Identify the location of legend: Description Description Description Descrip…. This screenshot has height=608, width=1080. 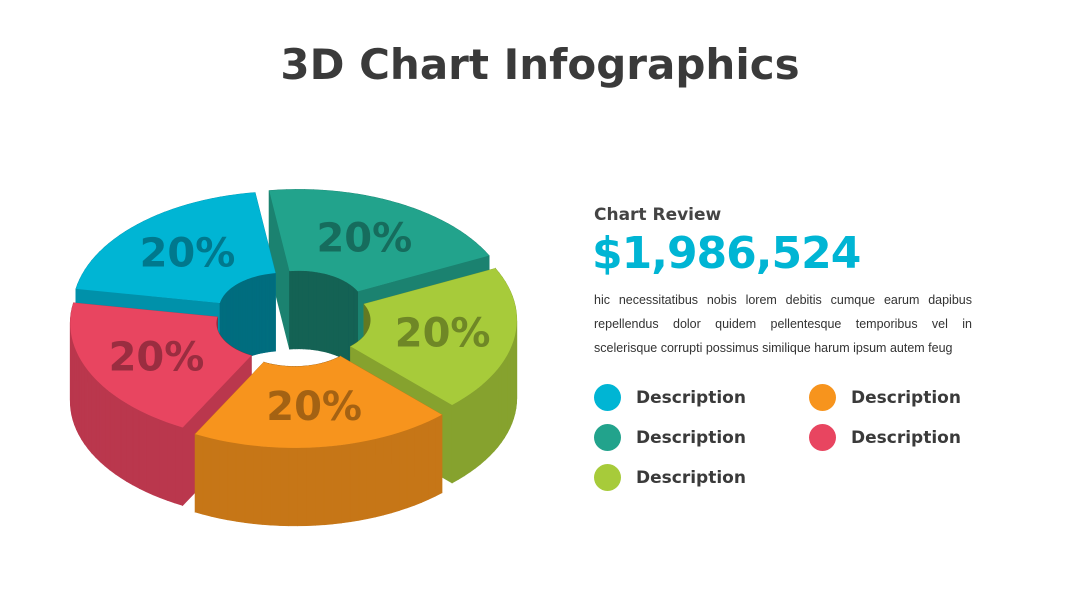
(804, 444).